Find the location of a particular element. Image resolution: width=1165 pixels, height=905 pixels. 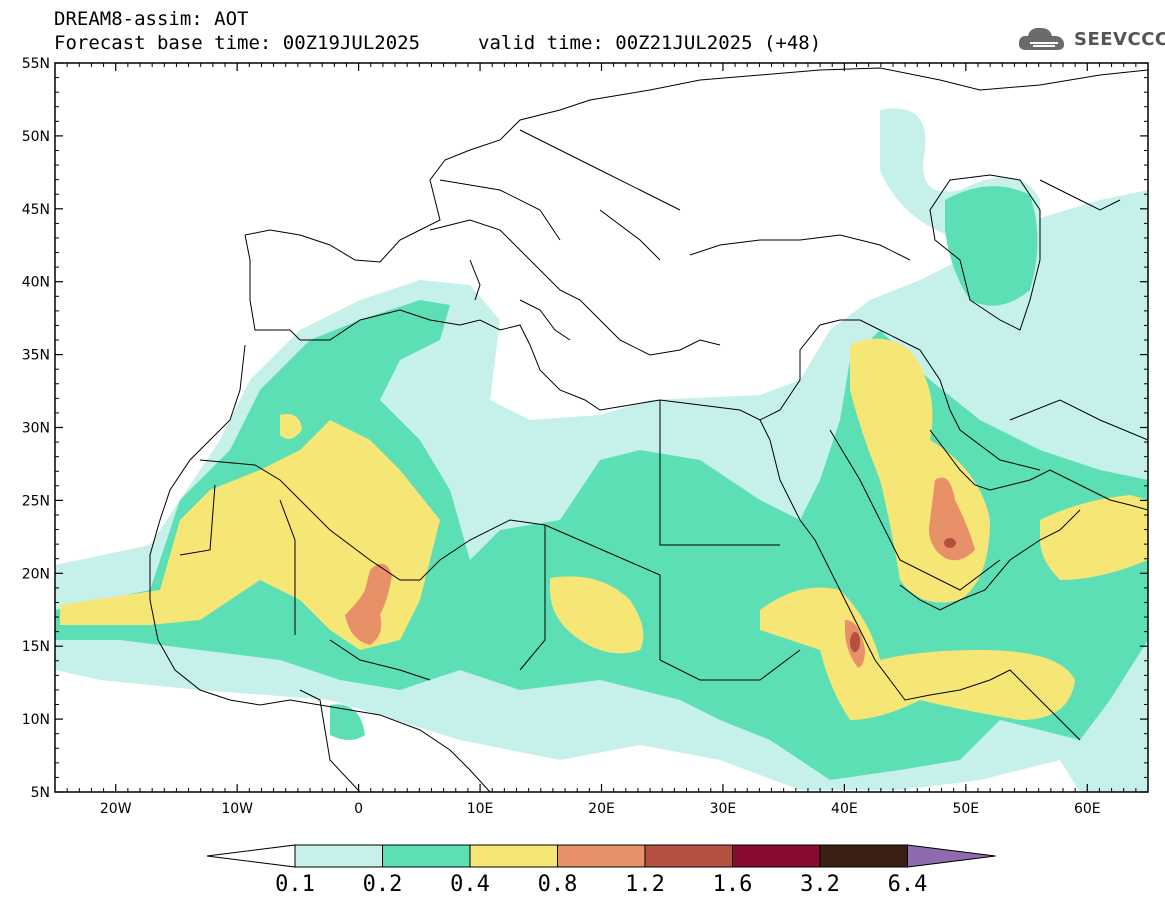

lon-label: 50E is located at coordinates (965, 809).